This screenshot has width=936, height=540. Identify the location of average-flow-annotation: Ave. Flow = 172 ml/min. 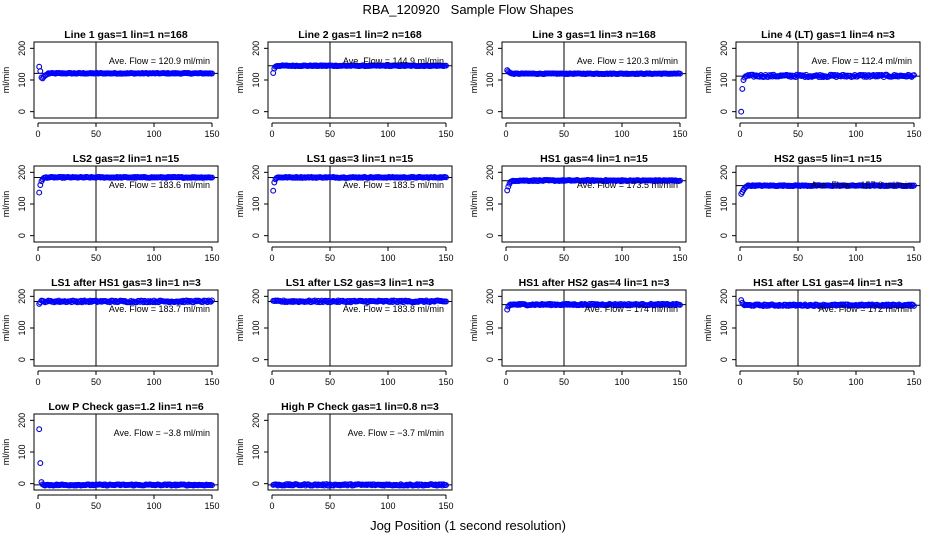
(865, 309).